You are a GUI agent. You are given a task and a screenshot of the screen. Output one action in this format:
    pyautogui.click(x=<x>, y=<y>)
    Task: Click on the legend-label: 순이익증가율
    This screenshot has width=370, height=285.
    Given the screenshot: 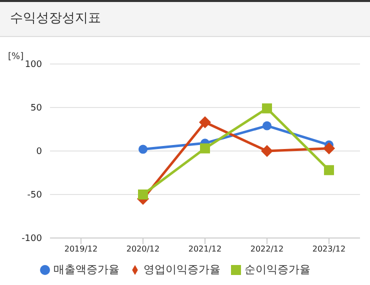 What is the action you would take?
    pyautogui.click(x=277, y=269)
    